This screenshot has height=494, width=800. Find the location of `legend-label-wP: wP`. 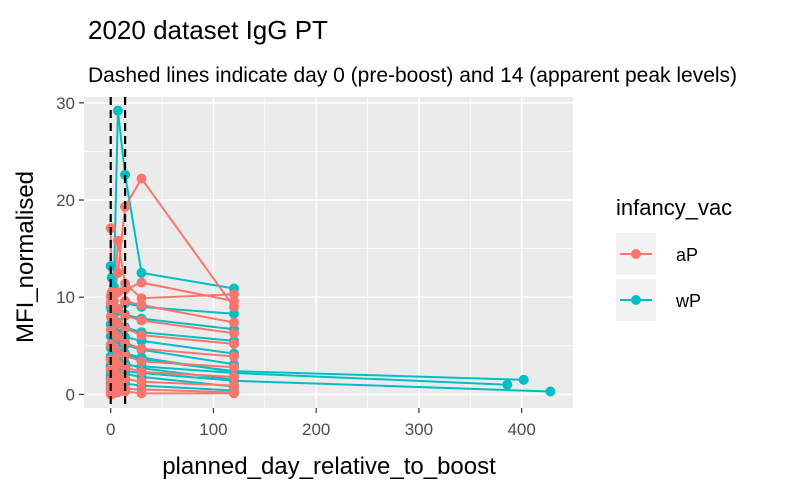

legend-label-wP: wP is located at coordinates (688, 301).